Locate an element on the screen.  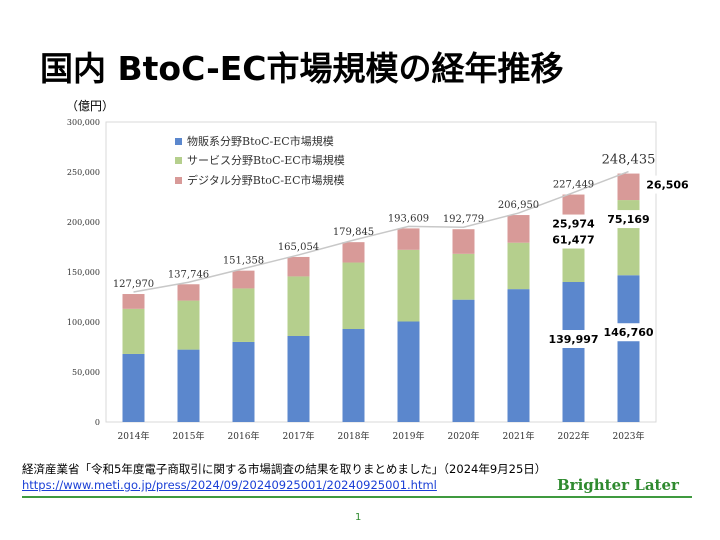
total-label: 248,435 is located at coordinates (629, 160).